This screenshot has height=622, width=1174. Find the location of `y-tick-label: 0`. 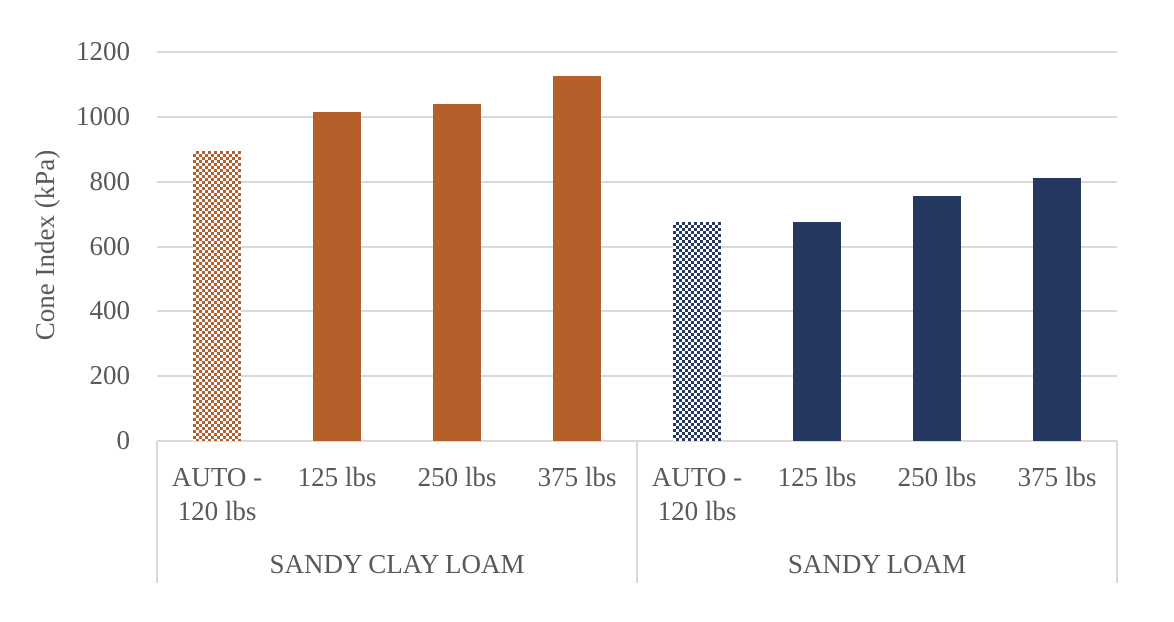

y-tick-label: 0 is located at coordinates (123, 440).